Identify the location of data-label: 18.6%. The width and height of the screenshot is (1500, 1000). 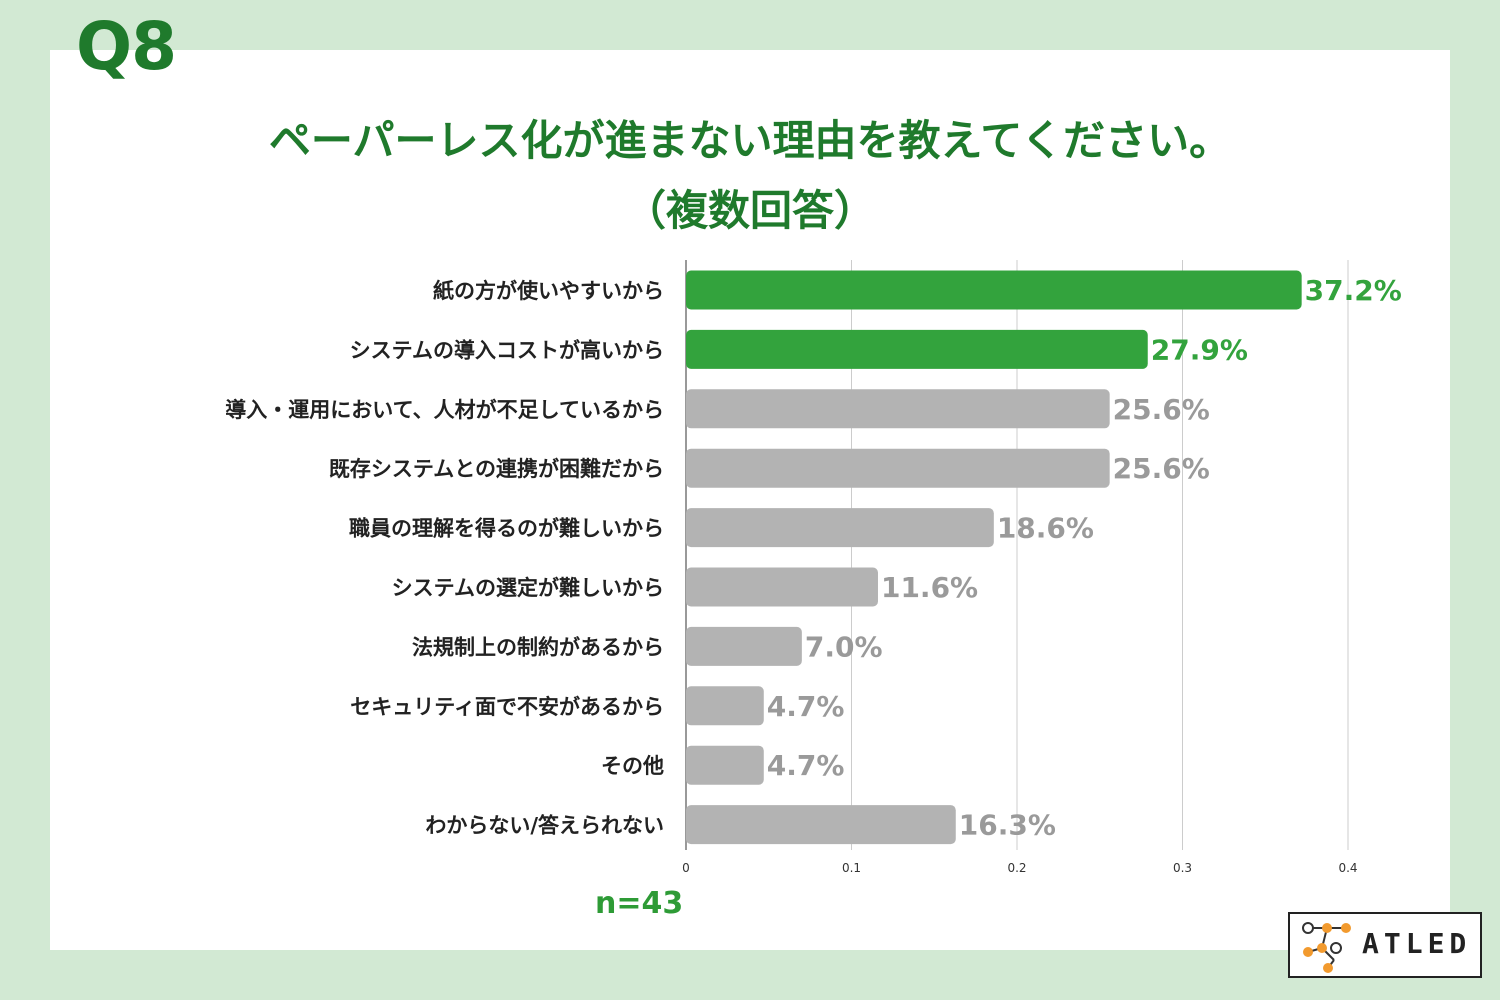
(1045, 528).